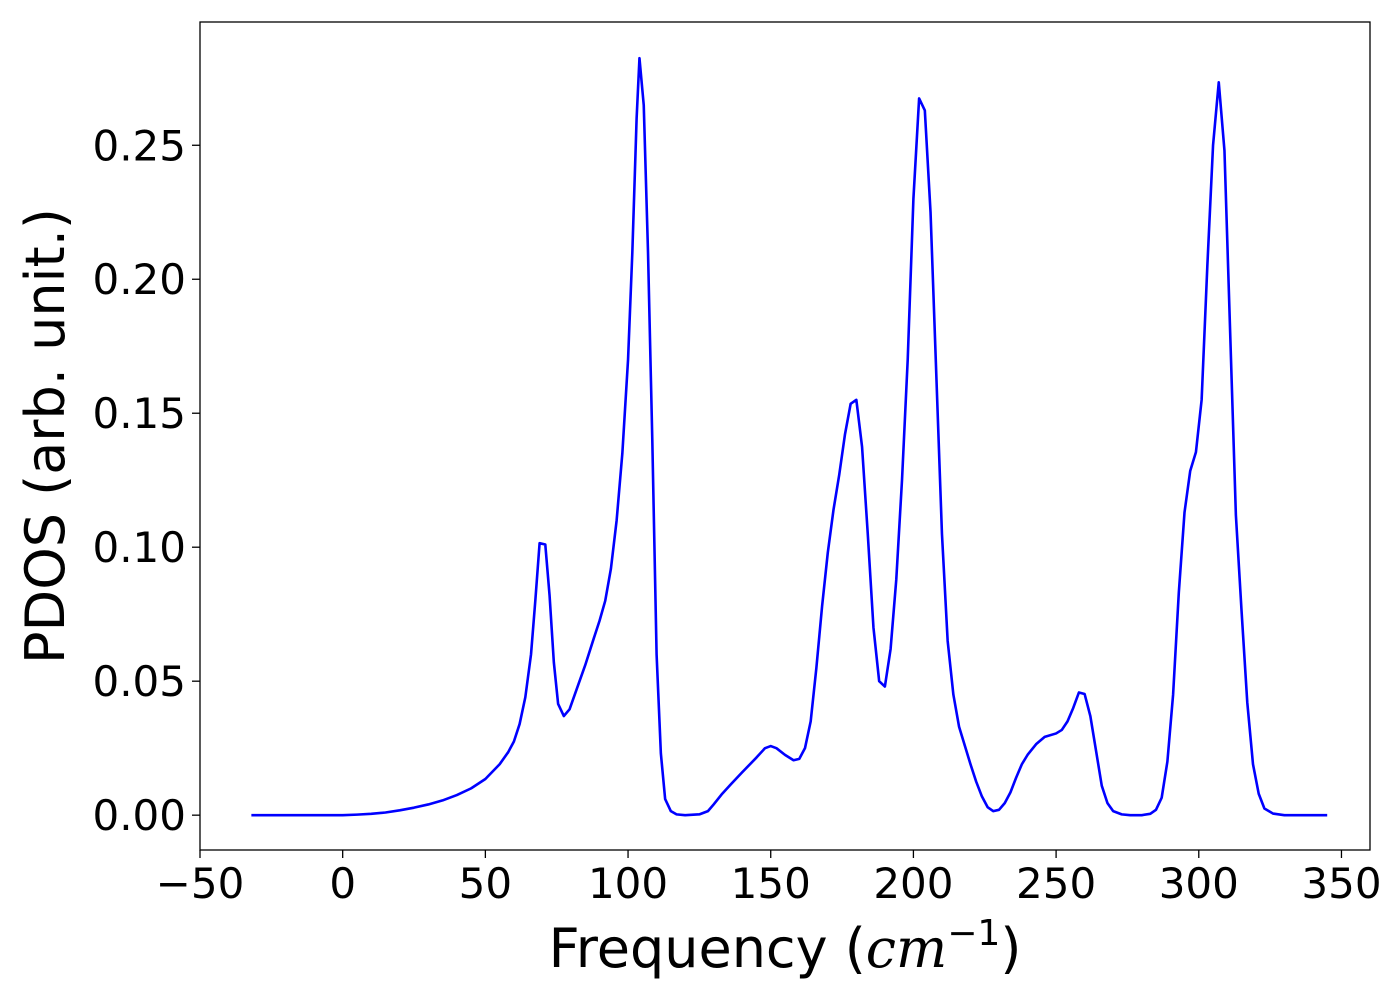  What do you see at coordinates (973, 933) in the screenshot?
I see `x-axis-unit-exponent: −1` at bounding box center [973, 933].